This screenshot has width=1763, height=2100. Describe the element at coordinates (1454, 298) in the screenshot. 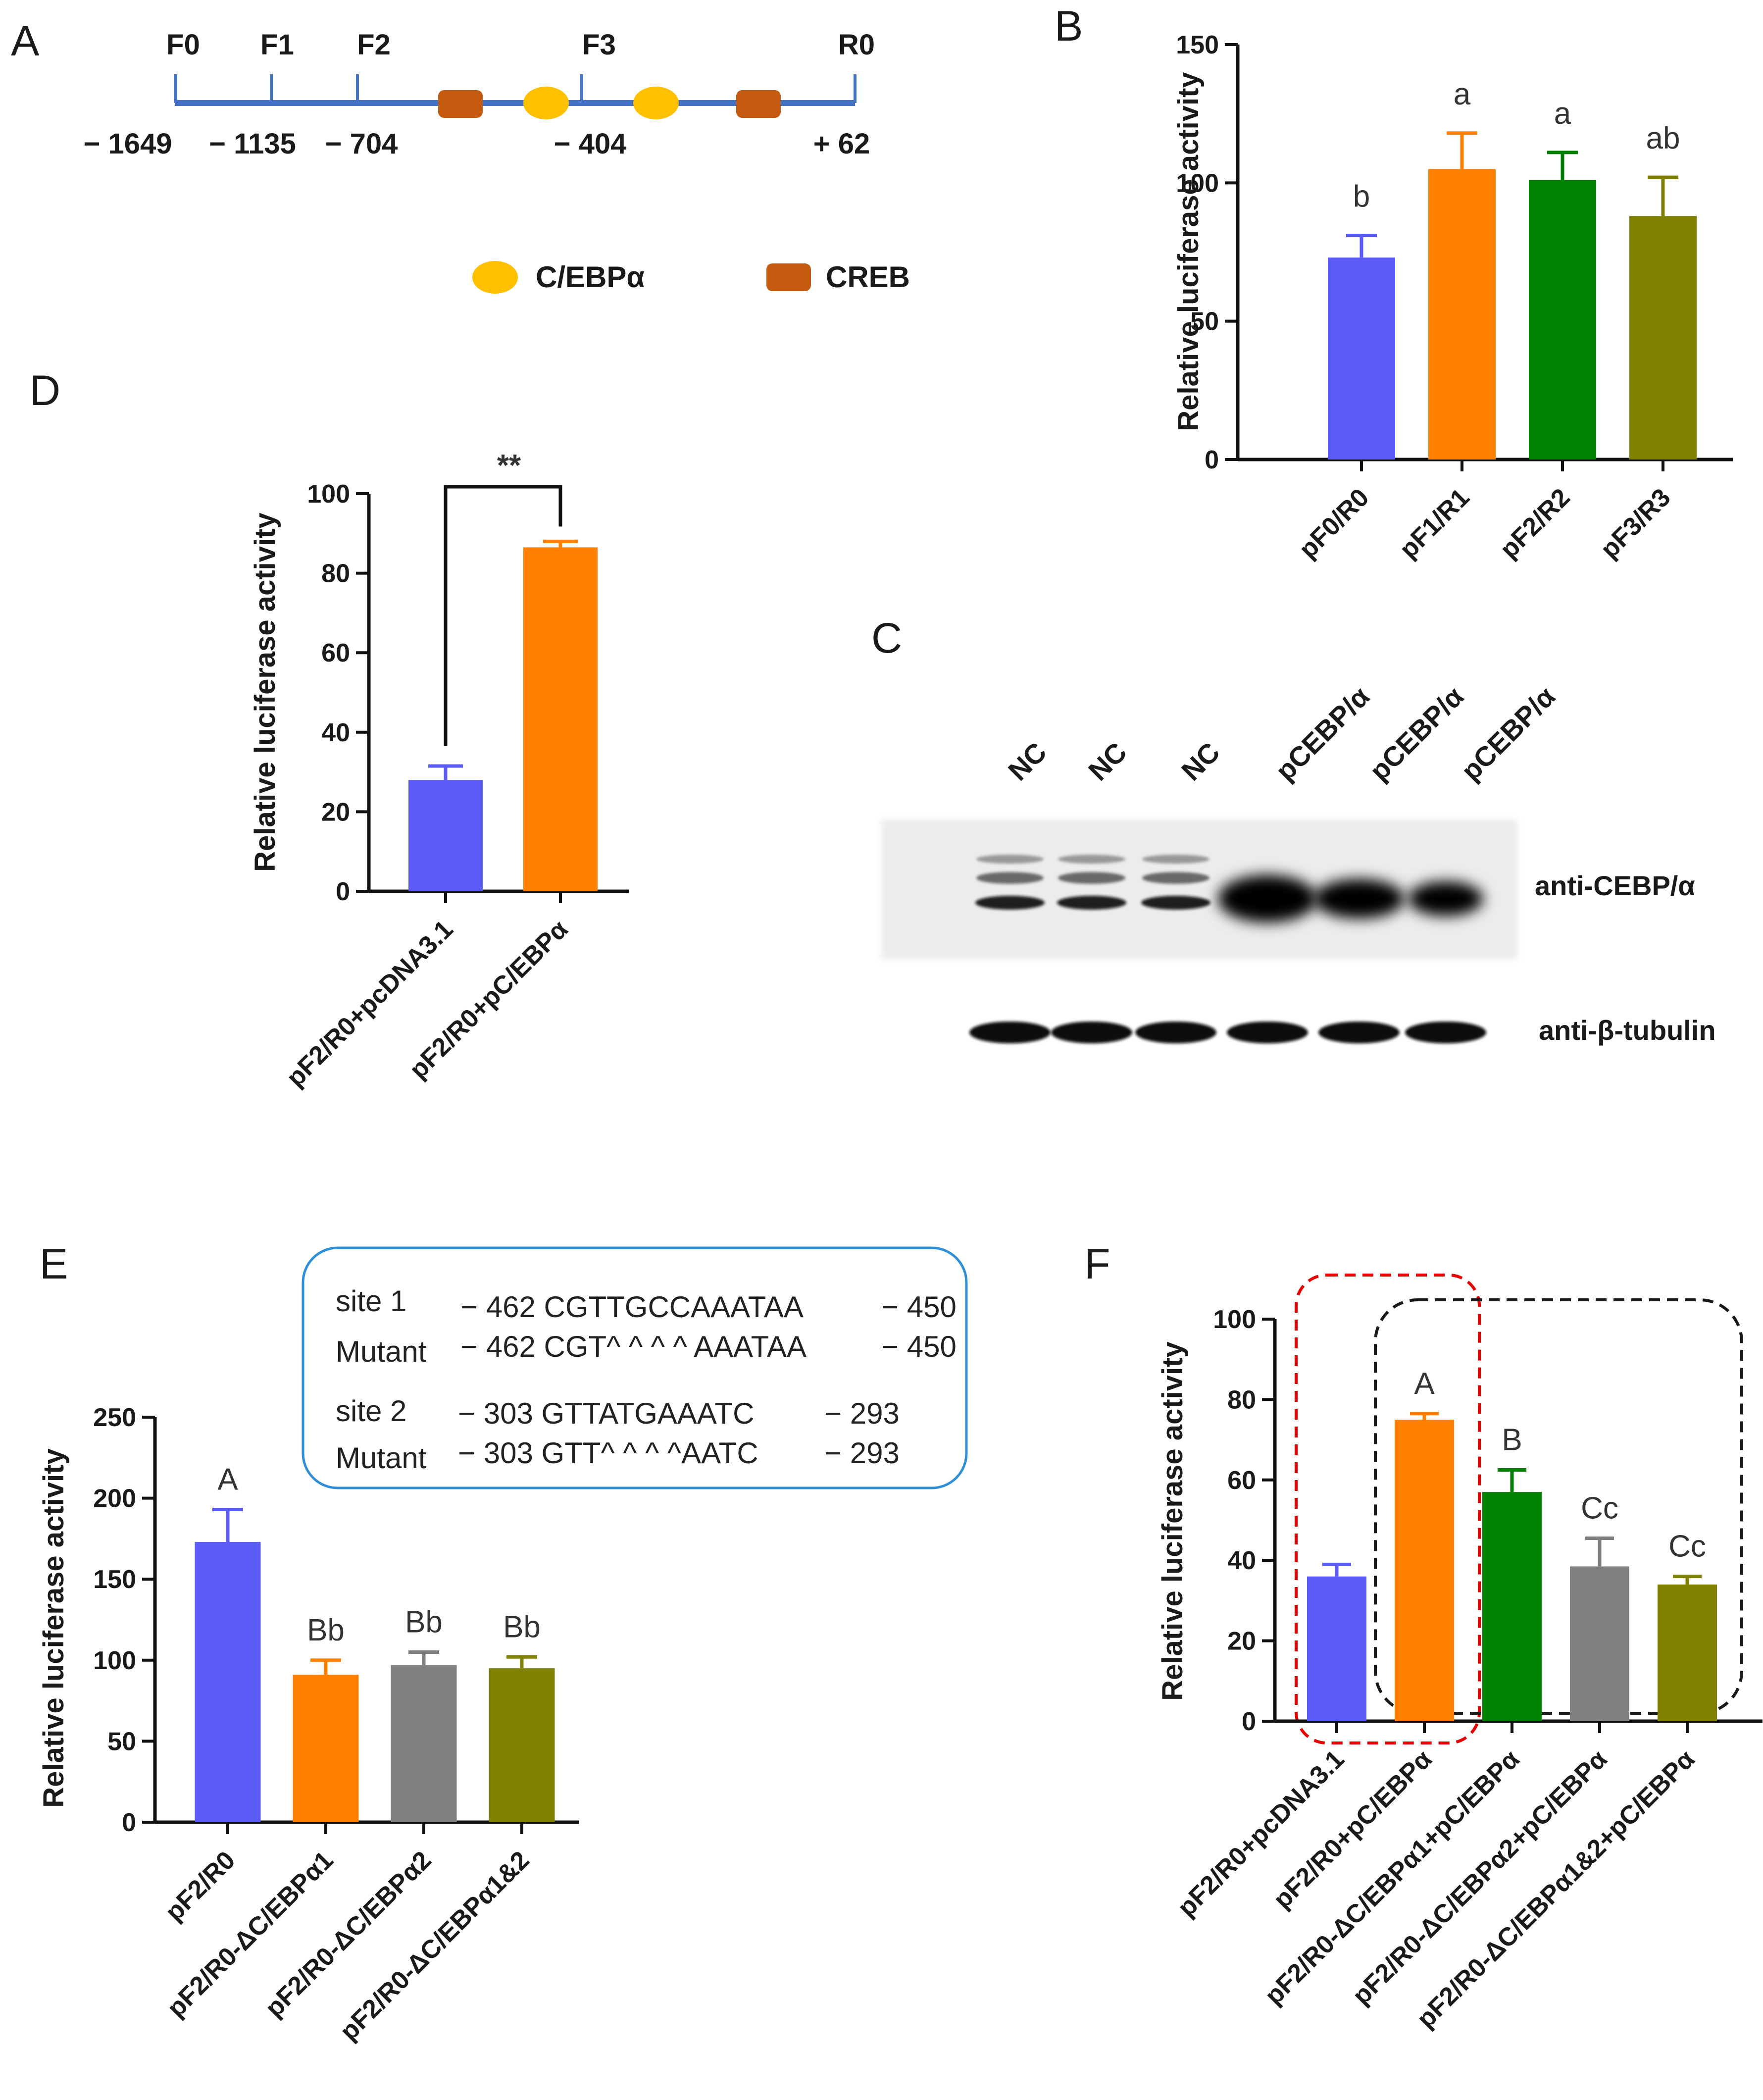

I see `chart-b: 0 50 100 150 b pF0/R0 a pF1/R1 a pF2/R2 ab pF3/R3` at that location.